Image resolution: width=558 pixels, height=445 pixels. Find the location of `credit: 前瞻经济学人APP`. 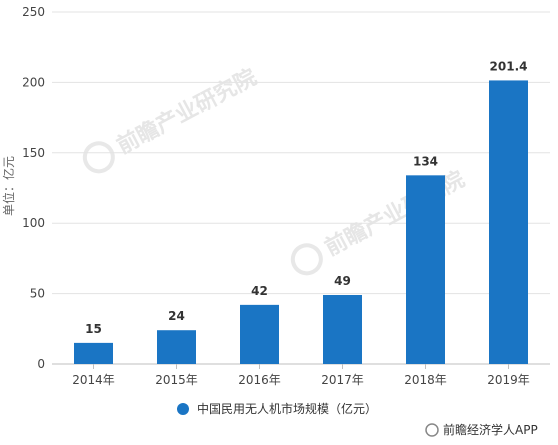

credit: 前瞻经济学人APP is located at coordinates (481, 429).